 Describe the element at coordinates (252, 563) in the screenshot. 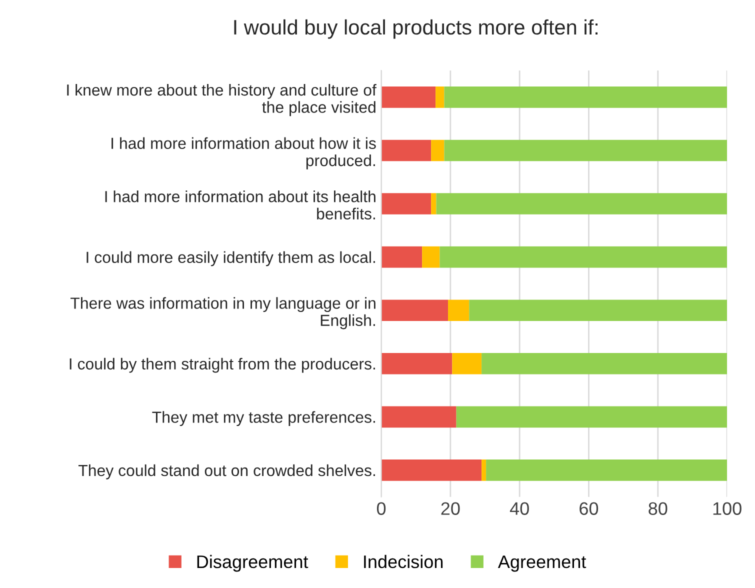

I see `legend-label: Disagreement` at that location.